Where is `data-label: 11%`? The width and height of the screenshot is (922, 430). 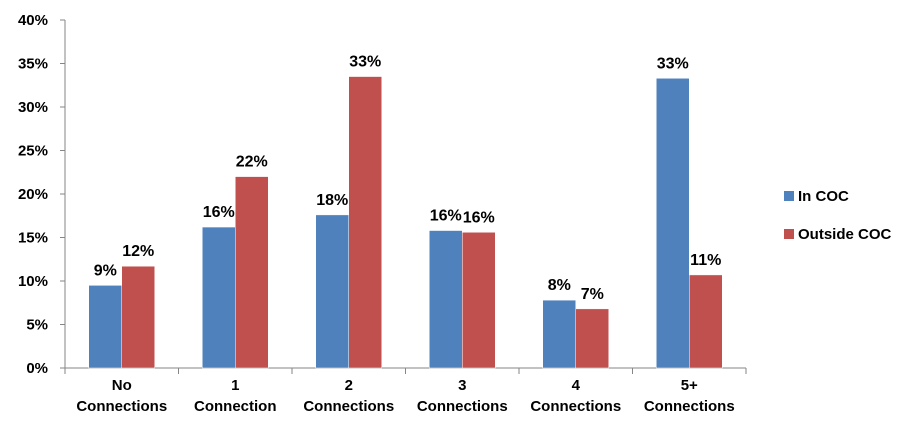 data-label: 11% is located at coordinates (705, 260).